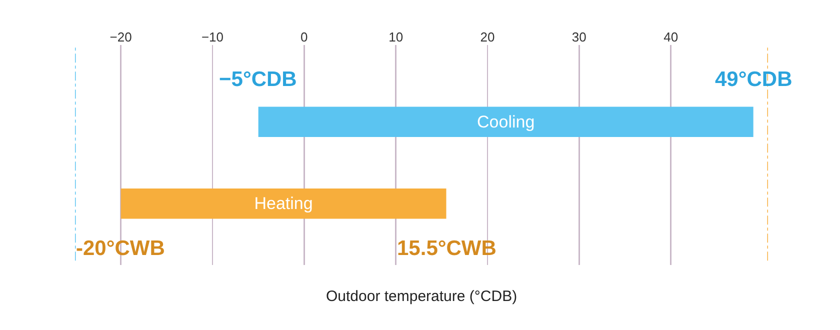 This screenshot has width=840, height=330. What do you see at coordinates (506, 122) in the screenshot?
I see `y-tick-label: Cooling` at bounding box center [506, 122].